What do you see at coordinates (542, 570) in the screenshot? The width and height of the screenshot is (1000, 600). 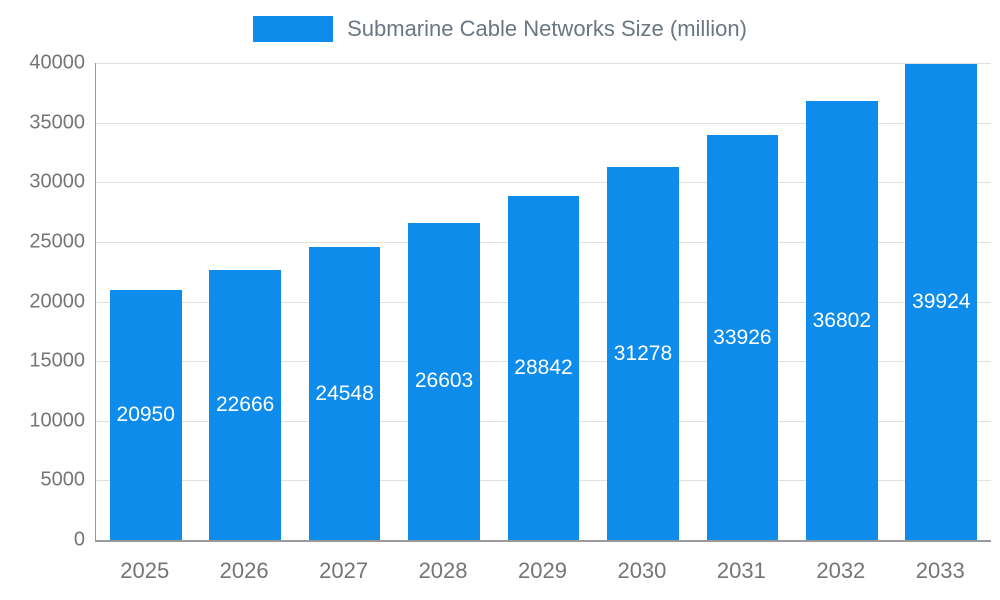 I see `x-axis-tick-label: 2029` at bounding box center [542, 570].